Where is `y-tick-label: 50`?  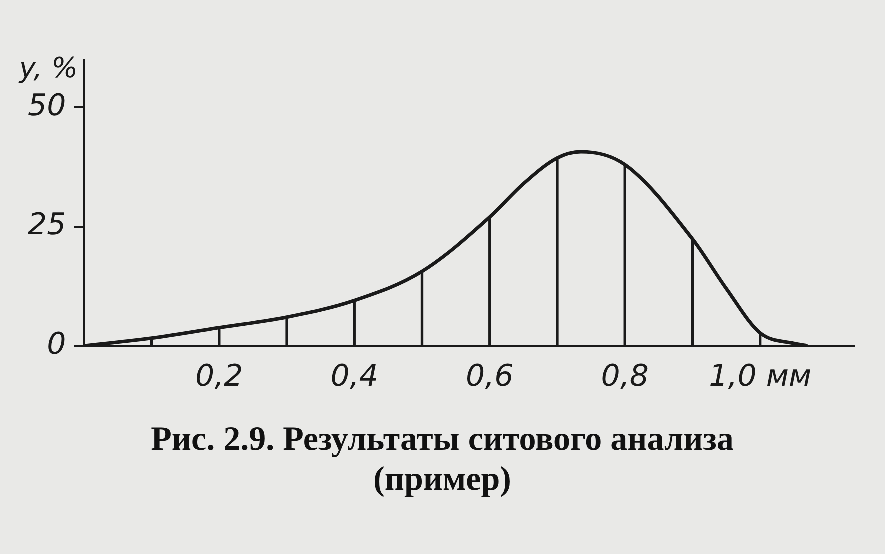
y-tick-label: 50 is located at coordinates (47, 106).